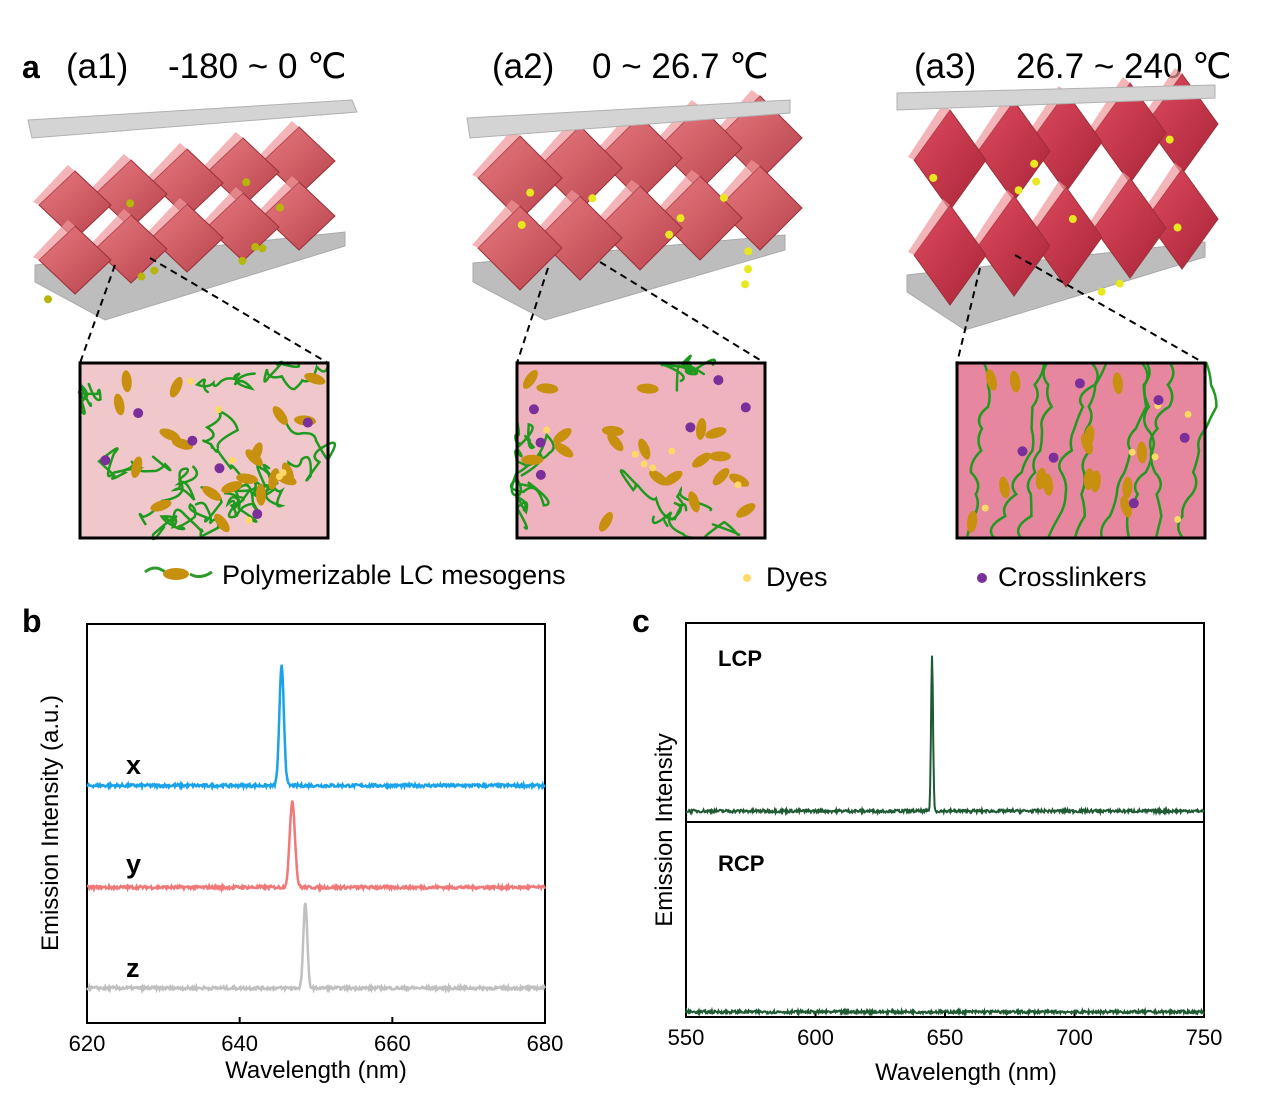 This screenshot has height=1112, width=1268. Describe the element at coordinates (50, 823) in the screenshot. I see `chart-b-ylabel: Emission Intensity (a.u.)` at that location.